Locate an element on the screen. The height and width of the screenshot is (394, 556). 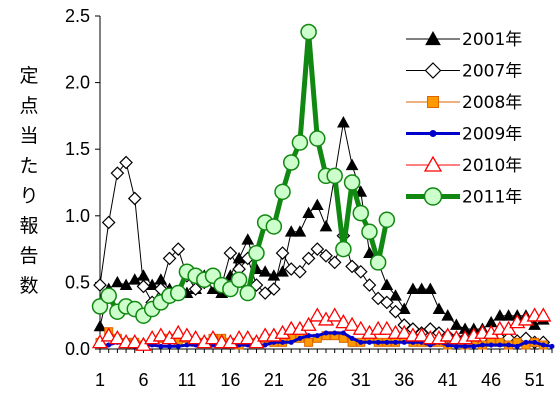
legend-item-3: 2008年 is located at coordinates (464, 103).